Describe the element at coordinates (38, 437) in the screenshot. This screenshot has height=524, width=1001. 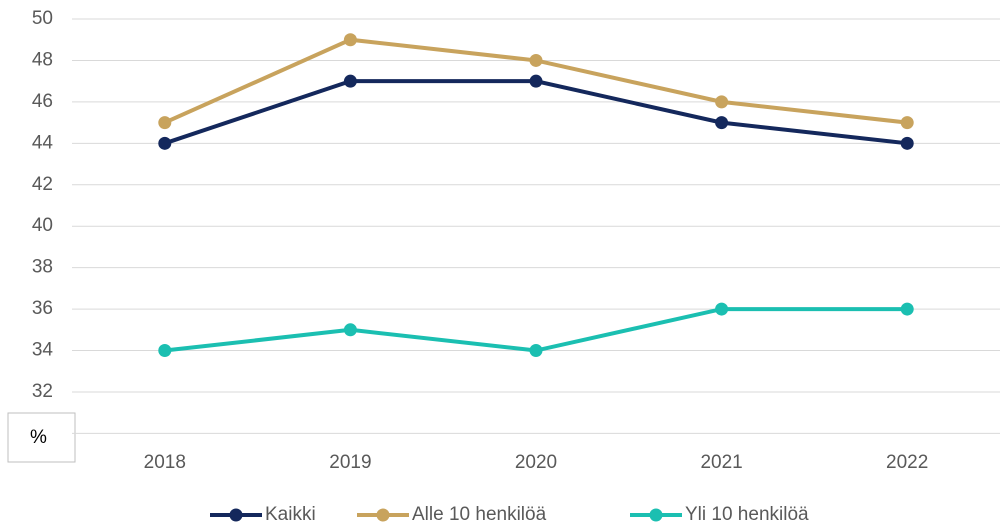
I see `y-label: %` at that location.